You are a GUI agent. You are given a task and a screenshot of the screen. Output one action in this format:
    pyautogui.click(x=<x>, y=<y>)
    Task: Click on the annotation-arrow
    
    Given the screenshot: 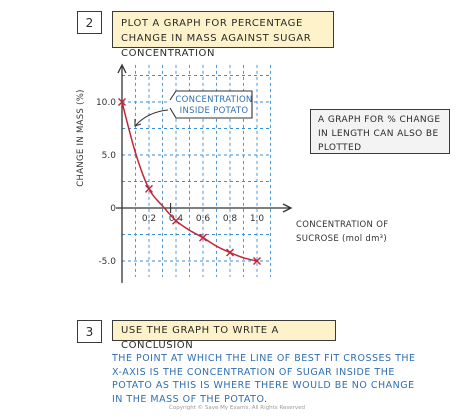 What is the action you would take?
    pyautogui.click(x=152, y=117)
    